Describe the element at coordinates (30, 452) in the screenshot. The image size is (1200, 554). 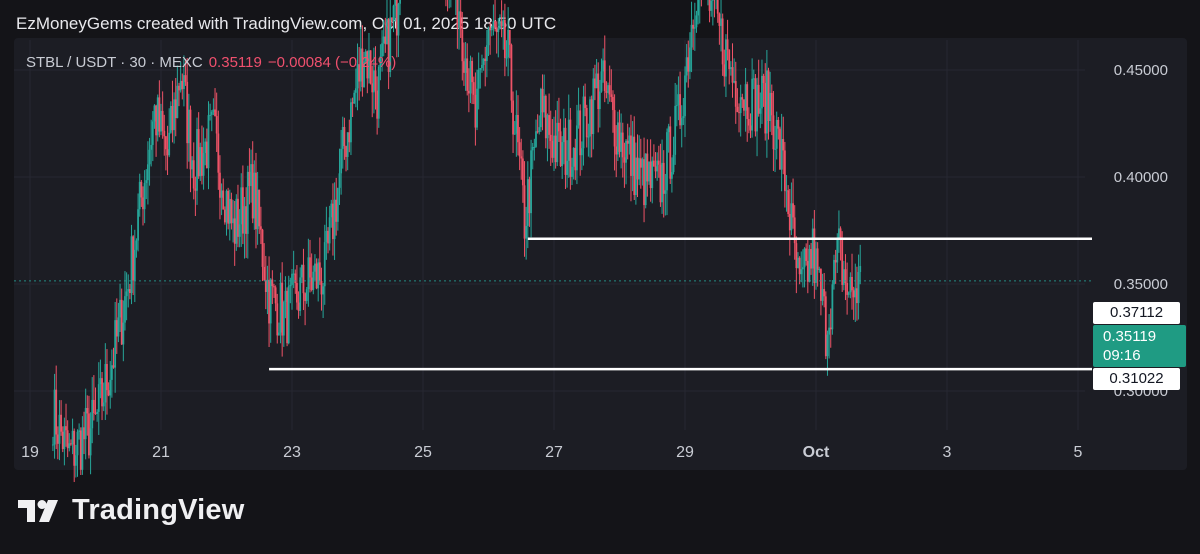
I see `x-tick-label: 19` at that location.